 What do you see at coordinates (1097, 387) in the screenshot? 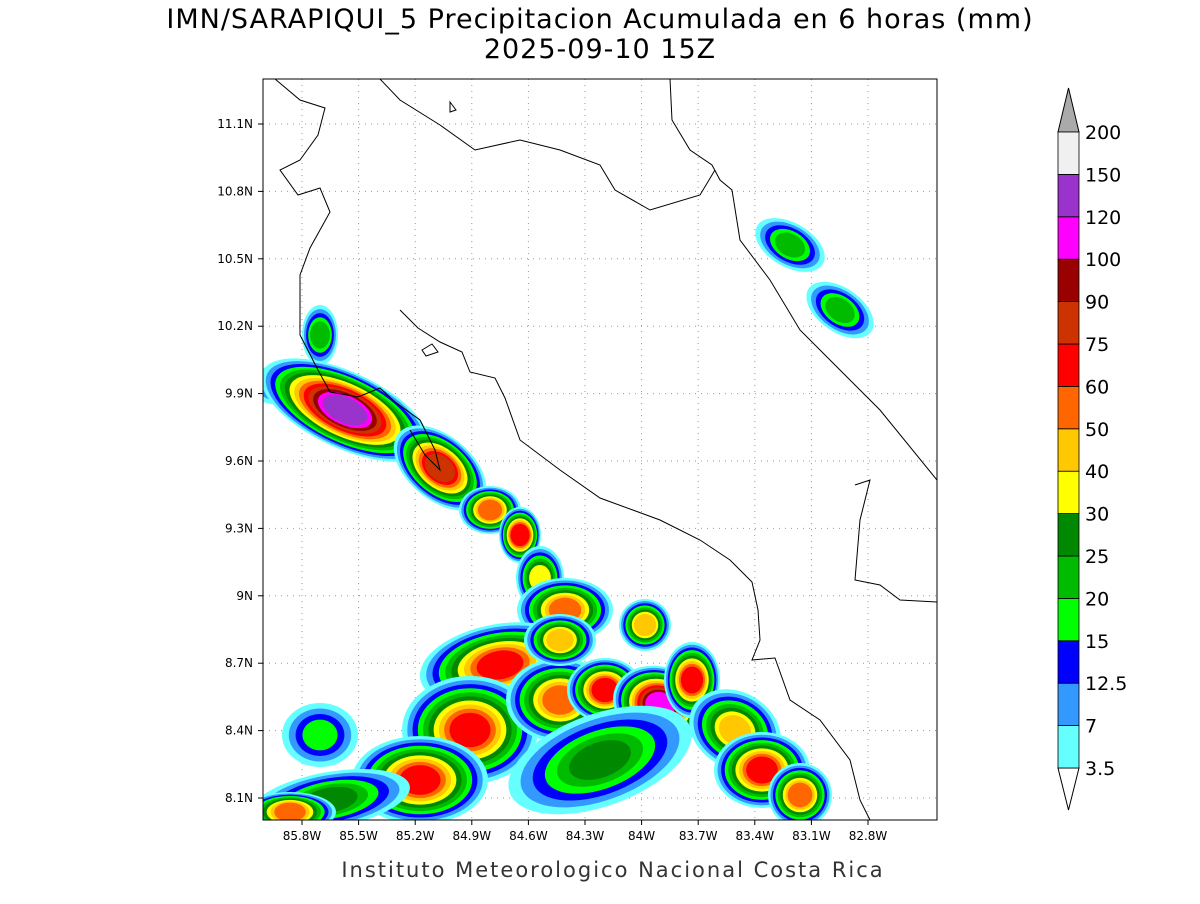
I see `colorbar-label: 60` at bounding box center [1097, 387].